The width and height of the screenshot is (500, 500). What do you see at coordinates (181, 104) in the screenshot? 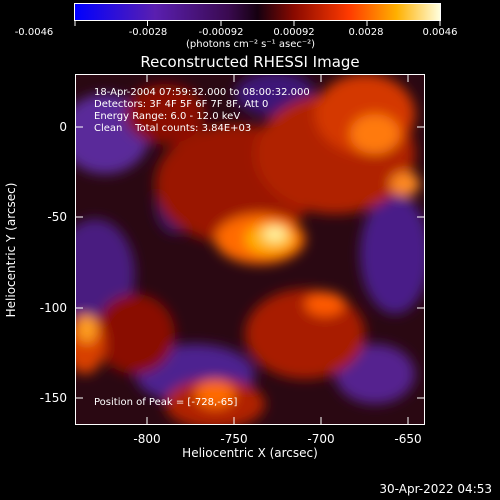
I see `info-detectors: Detectors: 3F 4F 5F 6F 7F 8F, Att 0` at bounding box center [181, 104].